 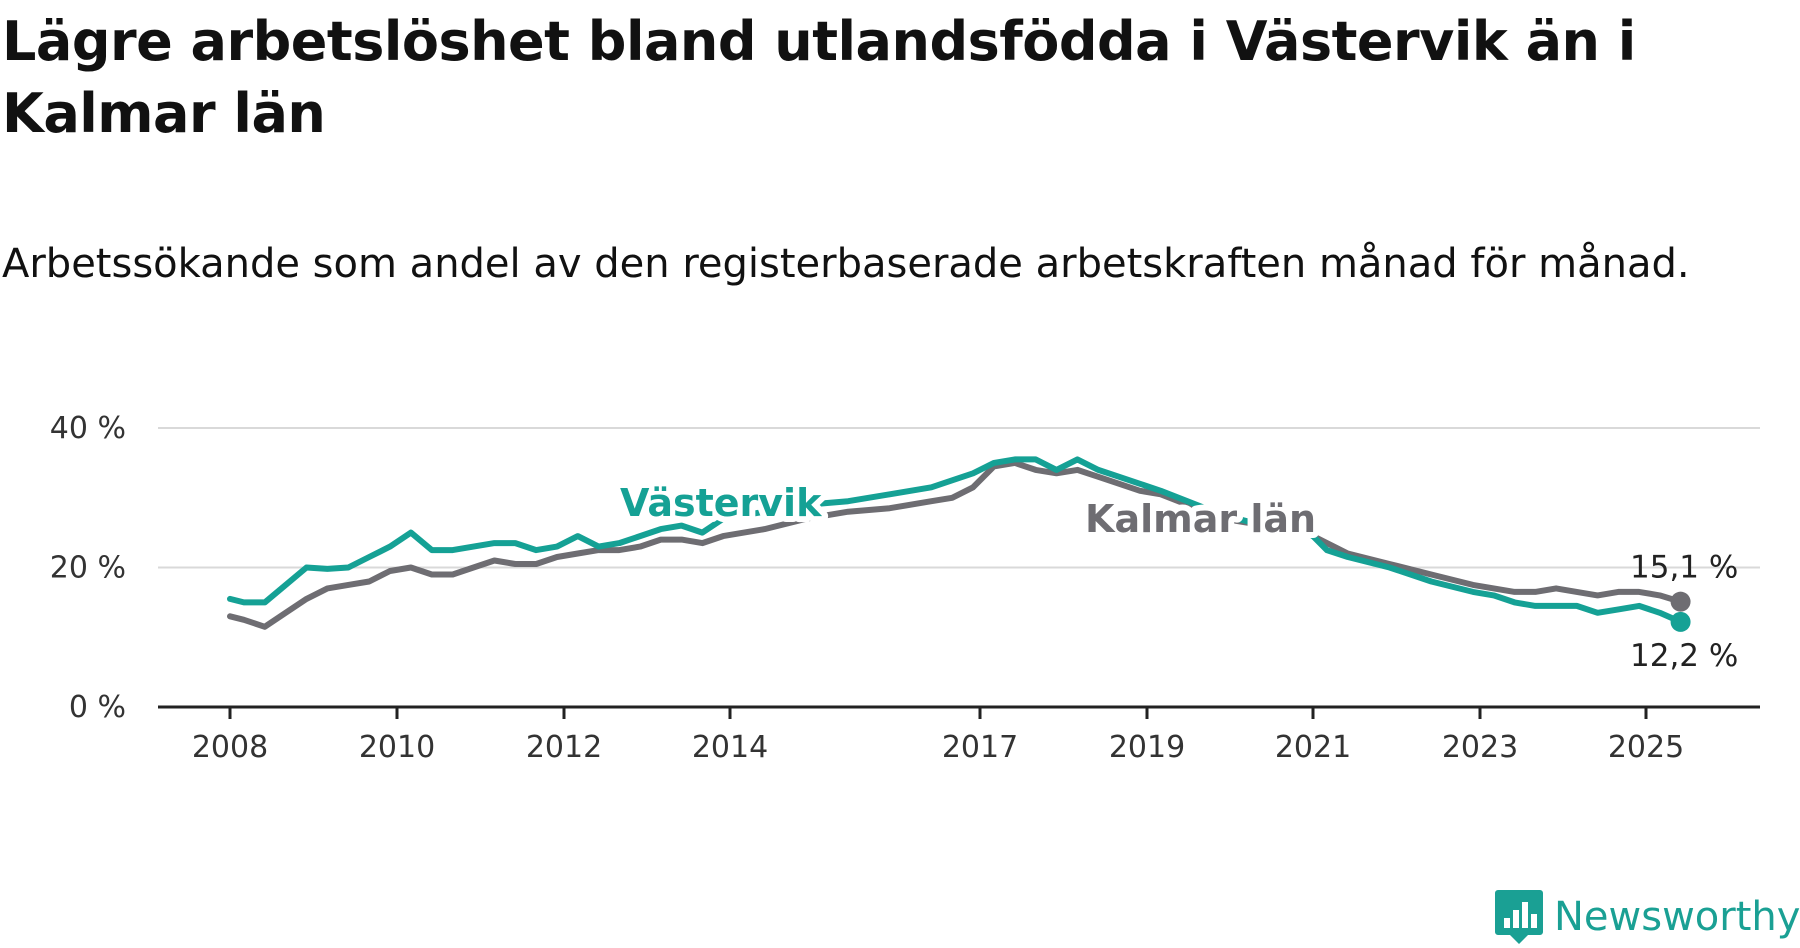 I want to click on x-tick-label: 2012, so click(x=564, y=747).